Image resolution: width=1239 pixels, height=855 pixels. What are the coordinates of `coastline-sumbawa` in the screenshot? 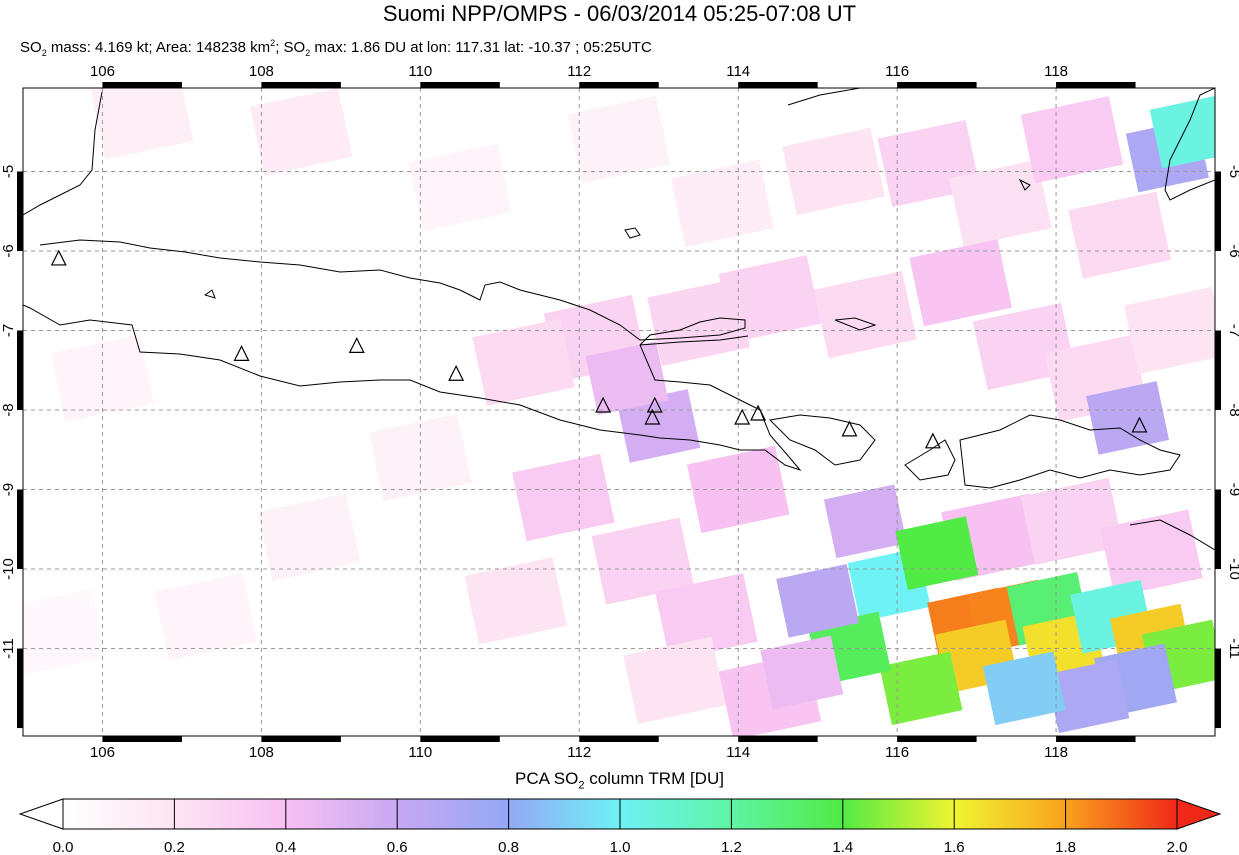 It's located at (1070, 451).